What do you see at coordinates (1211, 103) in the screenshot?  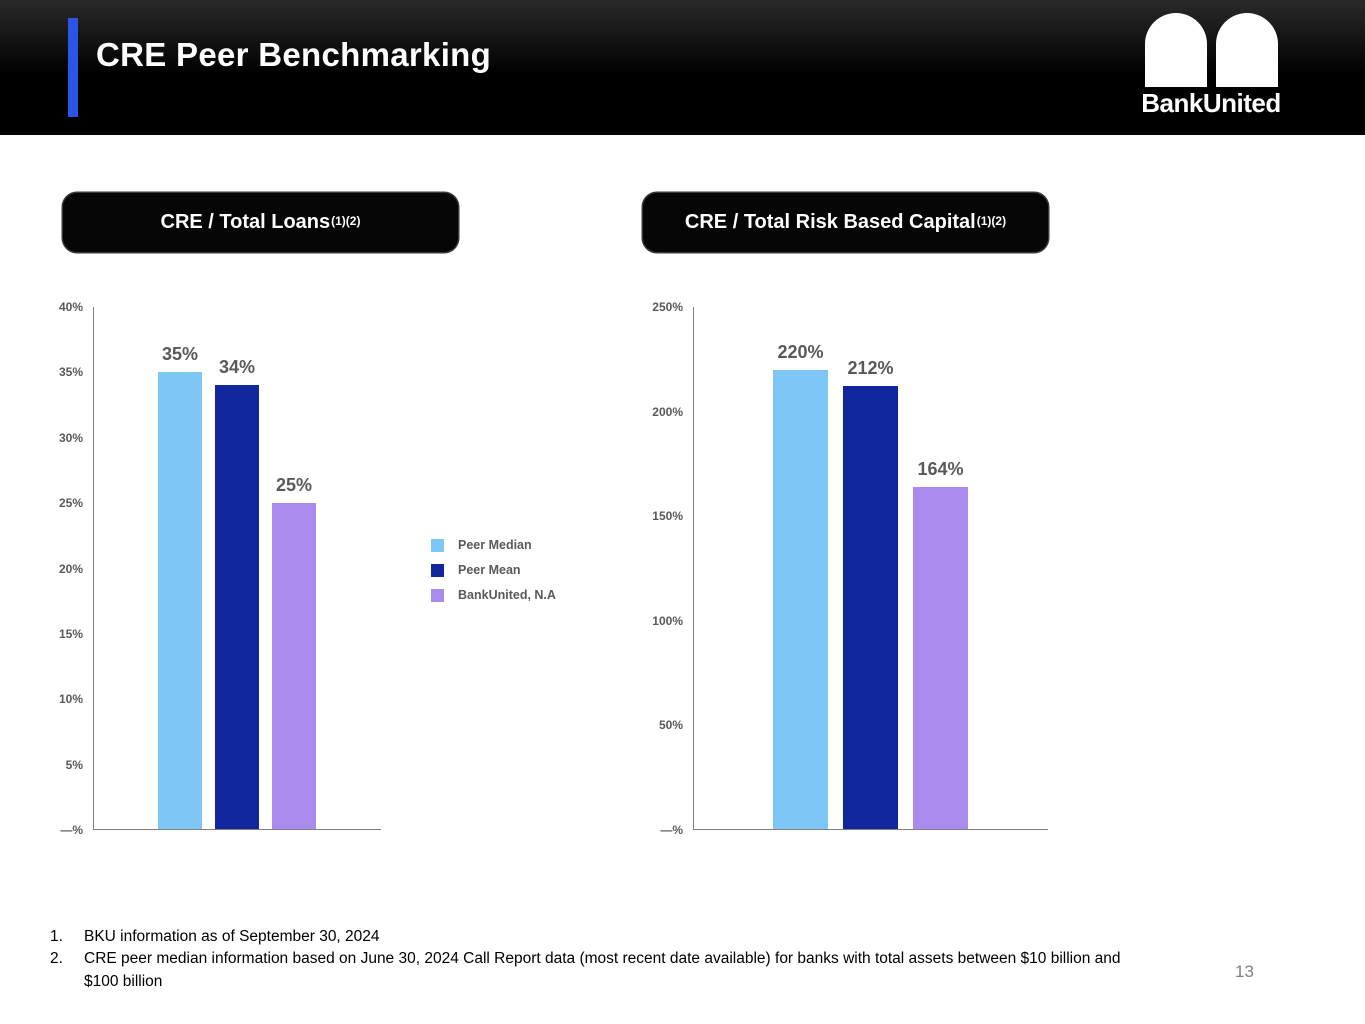 I see `bankunited-wordmark: BankUnited` at bounding box center [1211, 103].